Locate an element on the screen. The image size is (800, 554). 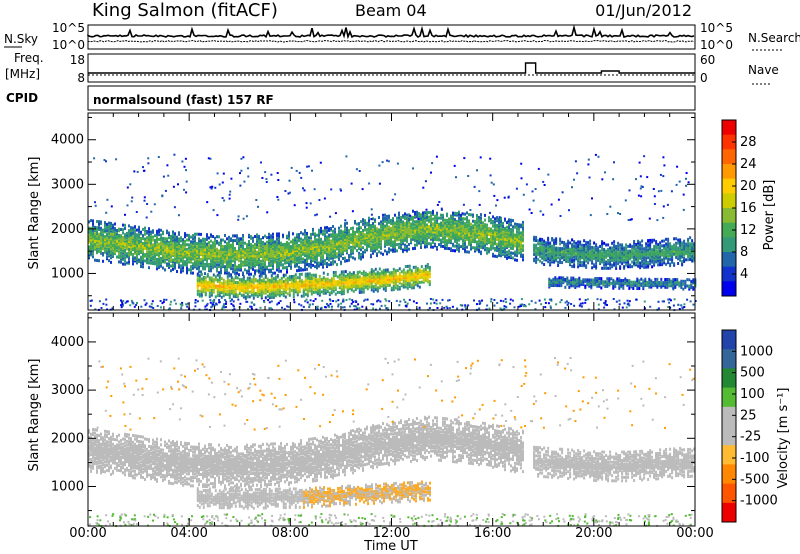
power-ytick-label: 4000 is located at coordinates (67, 140).